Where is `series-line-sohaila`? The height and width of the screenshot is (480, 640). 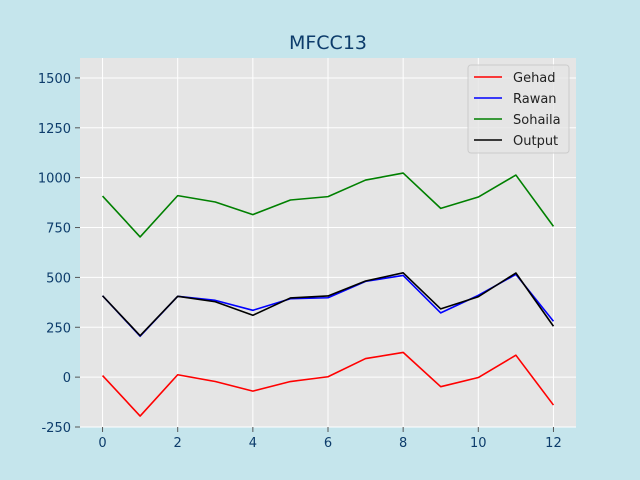 series-line-sohaila is located at coordinates (328, 205).